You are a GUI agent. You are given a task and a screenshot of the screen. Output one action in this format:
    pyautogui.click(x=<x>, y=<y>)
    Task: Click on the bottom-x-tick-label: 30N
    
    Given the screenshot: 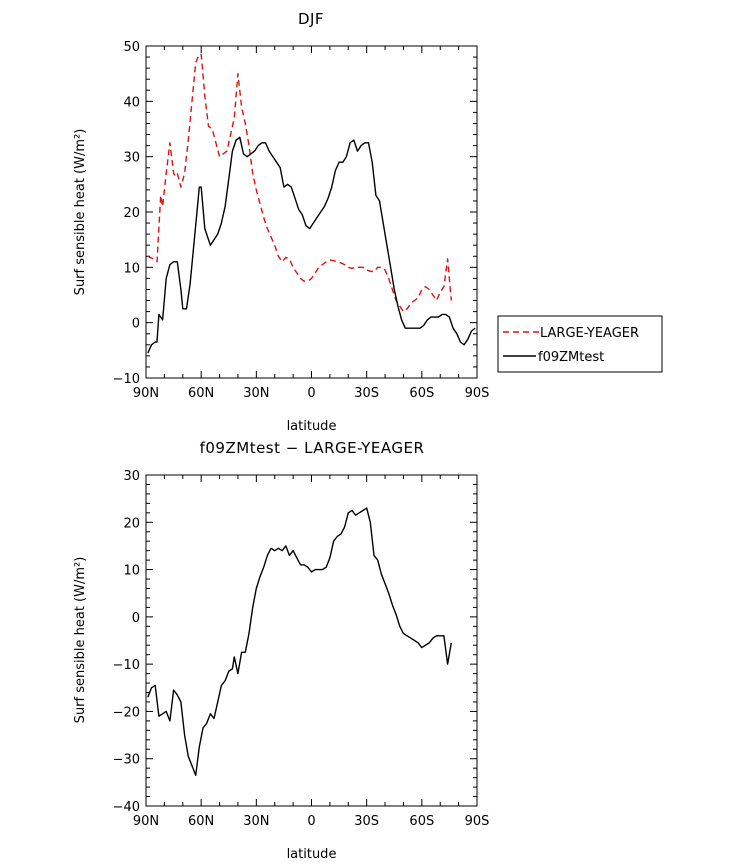 What is the action you would take?
    pyautogui.click(x=256, y=821)
    